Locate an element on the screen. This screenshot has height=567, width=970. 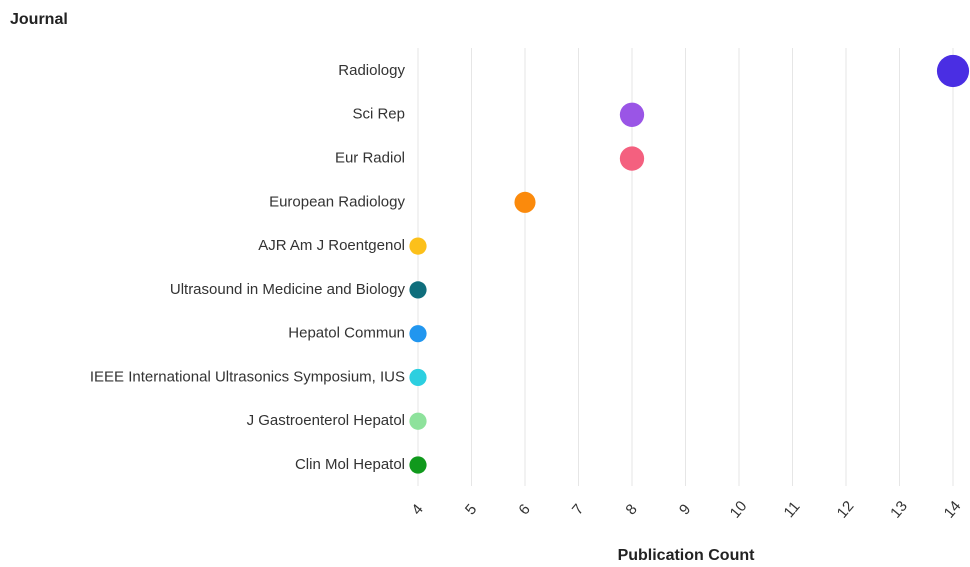
y-tick-label: Clin Mol Hepatol is located at coordinates (350, 464).